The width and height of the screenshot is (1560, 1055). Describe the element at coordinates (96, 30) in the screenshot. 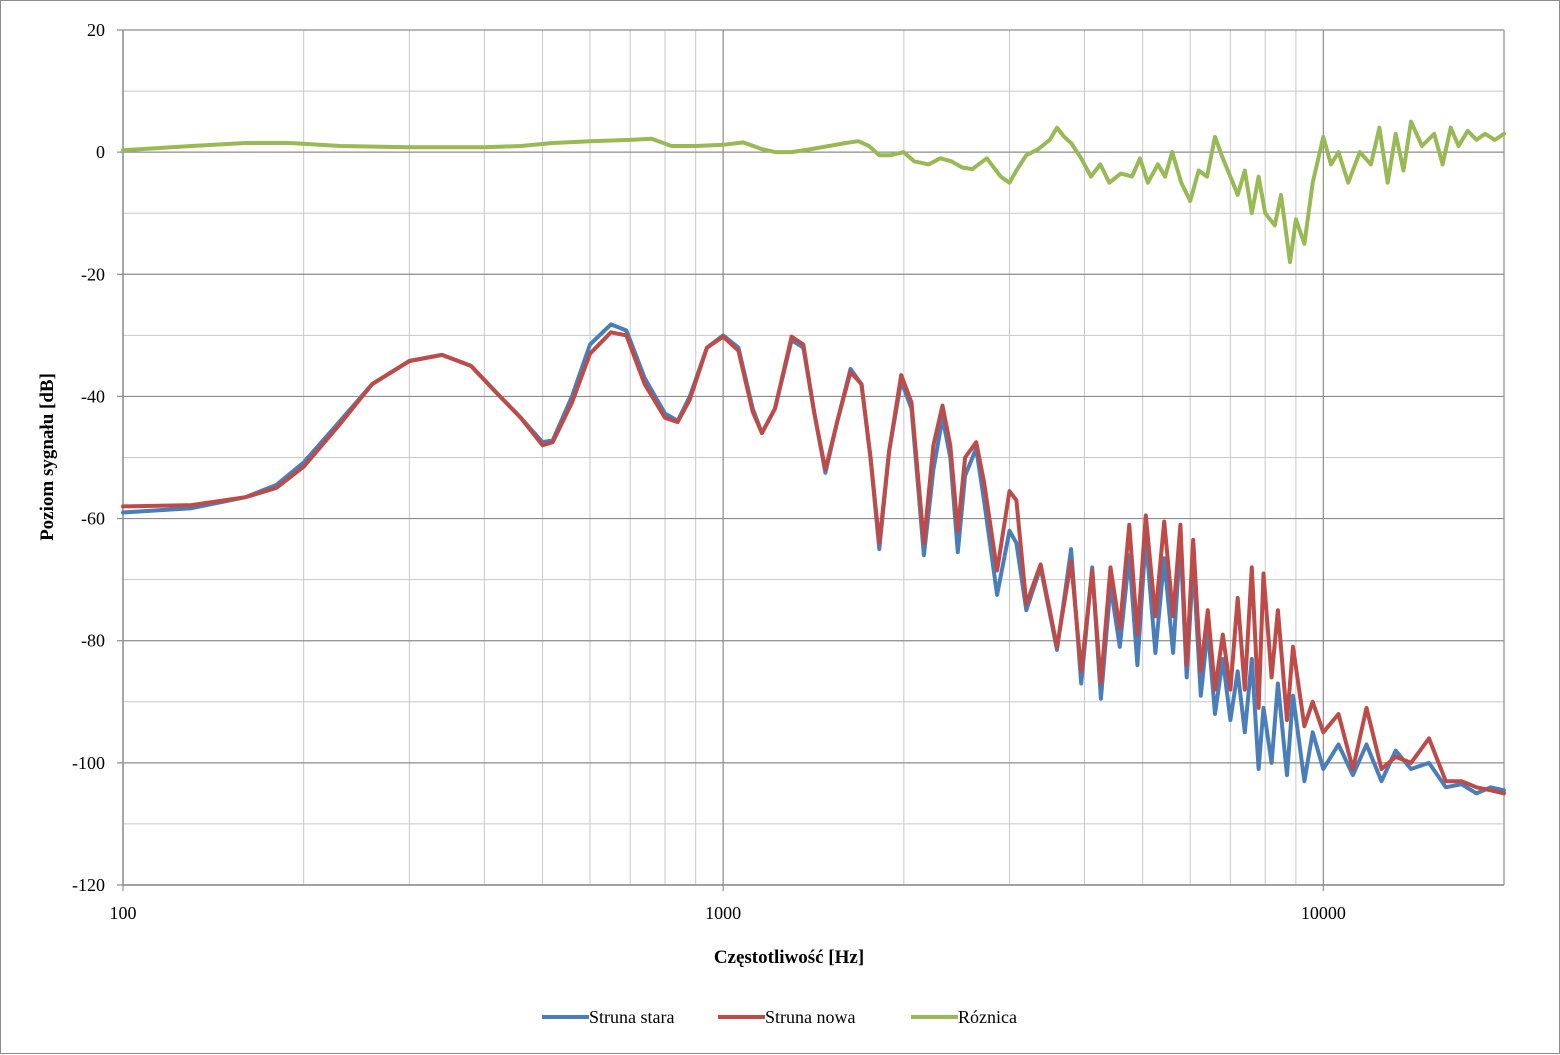

I see `y-tick-label: 20` at that location.